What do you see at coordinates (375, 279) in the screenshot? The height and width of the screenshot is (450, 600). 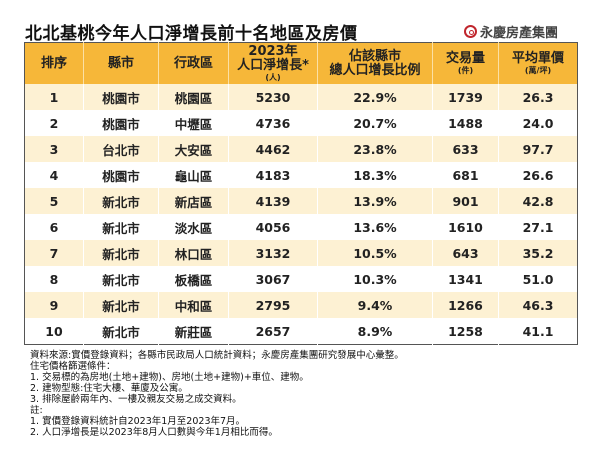 I see `table-cell: 10.3%` at bounding box center [375, 279].